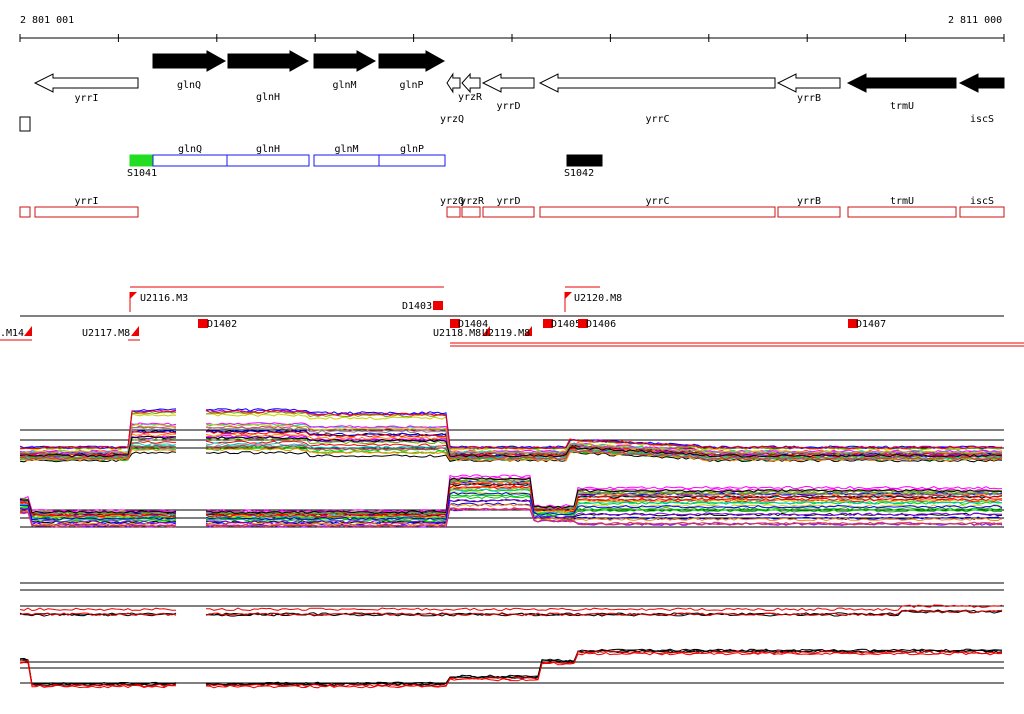 This screenshot has height=714, width=1024. Describe the element at coordinates (345, 61) in the screenshot. I see `gene-arrow-glnM` at that location.